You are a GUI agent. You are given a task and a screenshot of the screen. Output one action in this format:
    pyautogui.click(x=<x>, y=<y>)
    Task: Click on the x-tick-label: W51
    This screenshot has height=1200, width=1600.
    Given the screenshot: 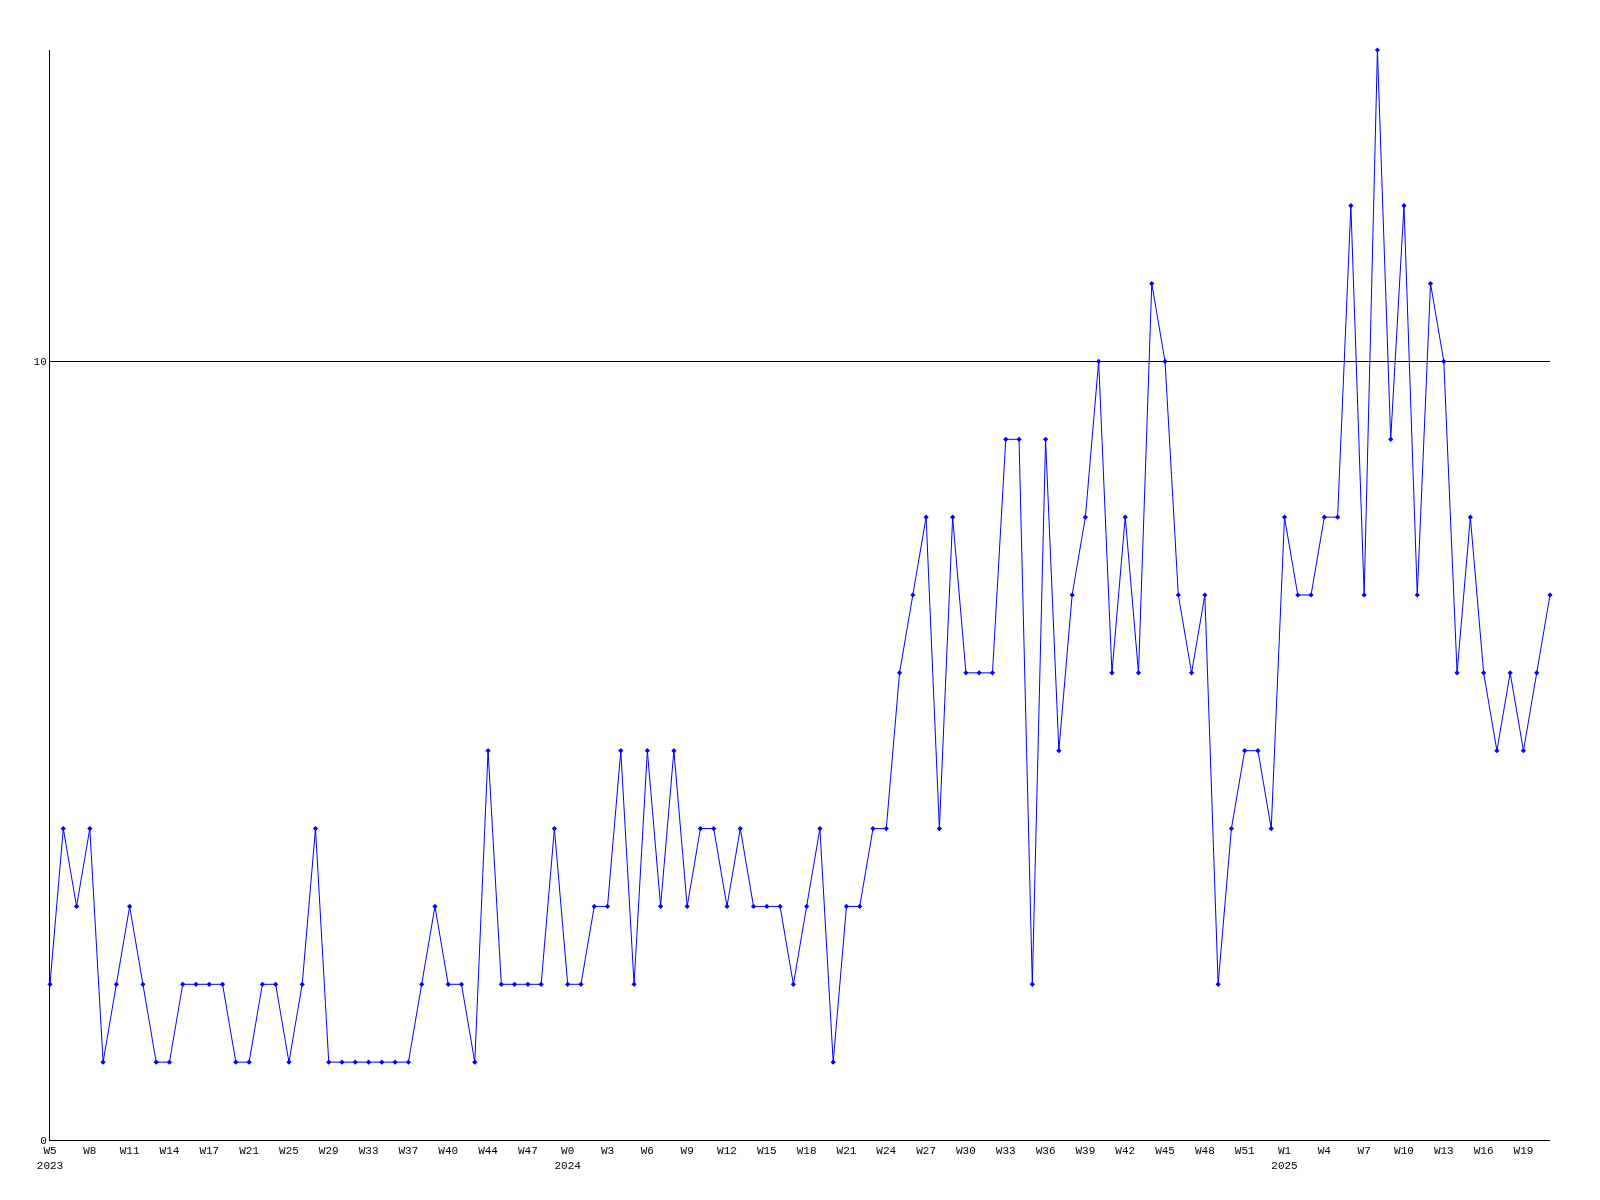 What is the action you would take?
    pyautogui.click(x=1244, y=1151)
    